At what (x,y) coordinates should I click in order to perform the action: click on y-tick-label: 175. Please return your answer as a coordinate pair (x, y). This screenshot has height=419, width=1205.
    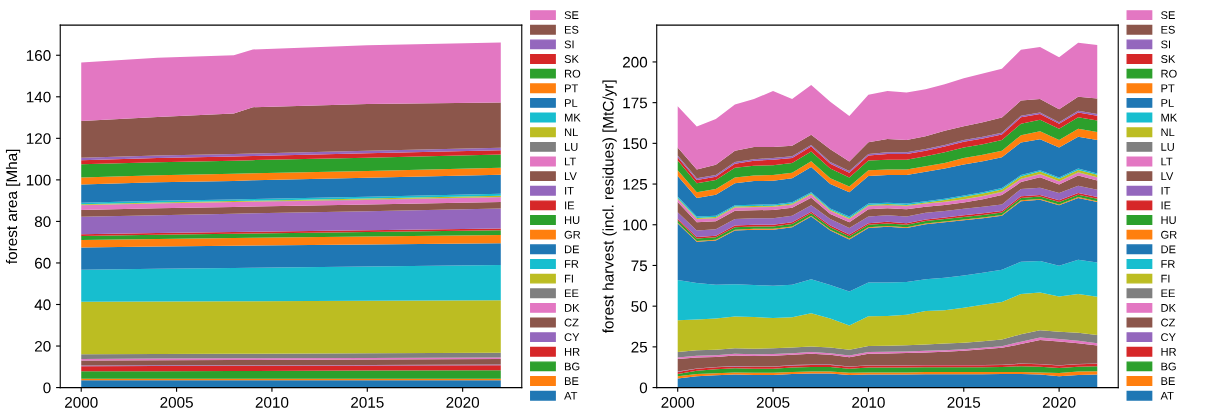
    Looking at the image, I should click on (635, 103).